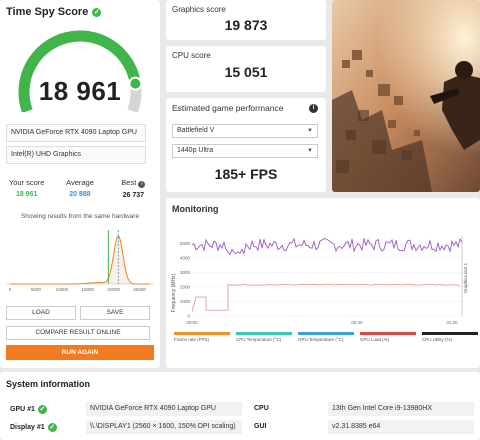 The width and height of the screenshot is (480, 440). What do you see at coordinates (185, 301) in the screenshot?
I see `y-tick-label: 1000` at bounding box center [185, 301].